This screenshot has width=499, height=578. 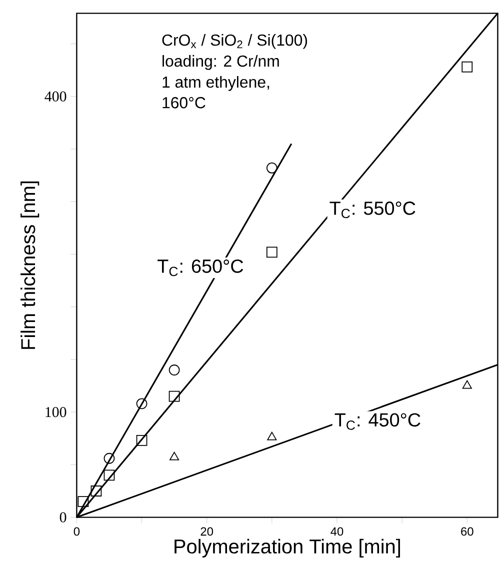 I want to click on y-tick-label: 0, so click(x=63, y=517).